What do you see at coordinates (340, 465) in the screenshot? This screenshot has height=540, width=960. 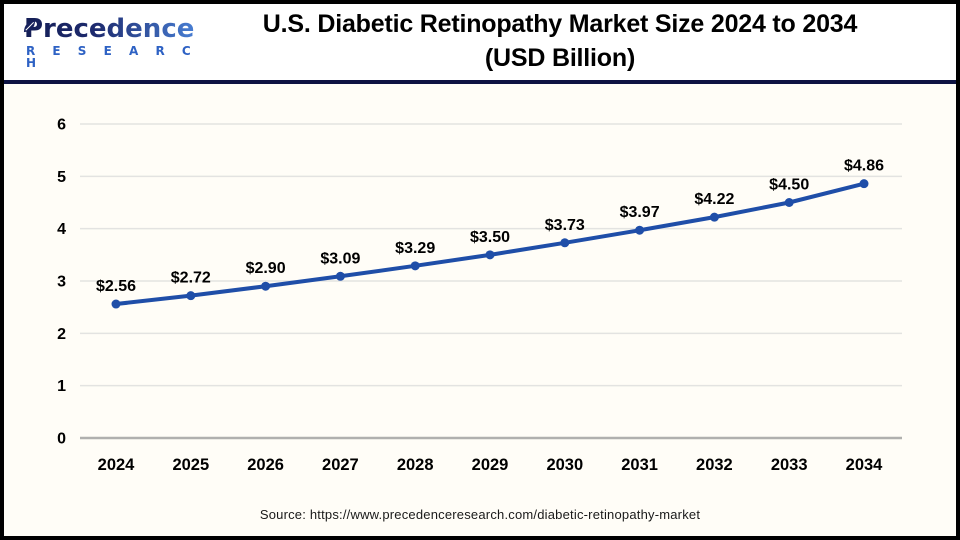 I see `x-tick-label: 2027` at bounding box center [340, 465].